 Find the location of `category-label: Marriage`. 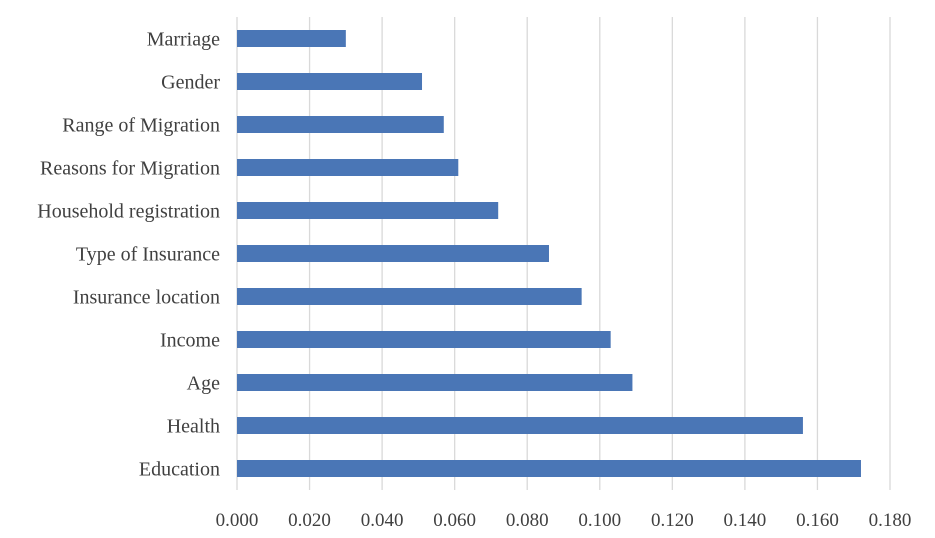

category-label: Marriage is located at coordinates (183, 40).